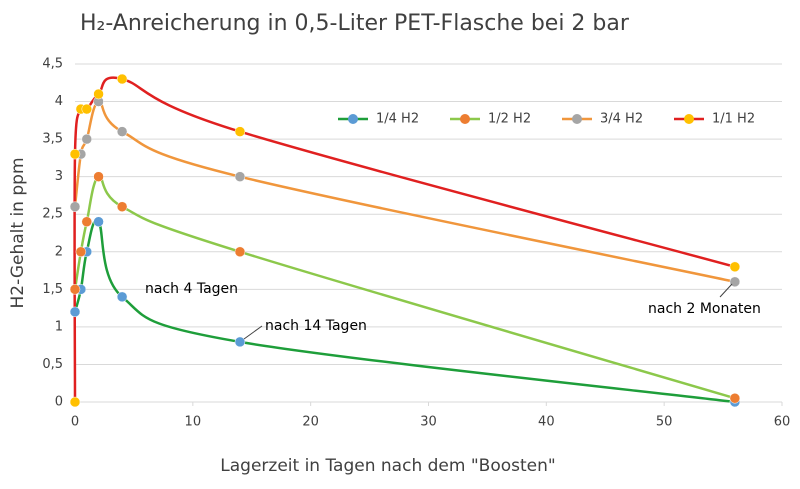 The image size is (800, 489). Describe the element at coordinates (397, 119) in the screenshot. I see `legend-label: 1/4 H2` at that location.